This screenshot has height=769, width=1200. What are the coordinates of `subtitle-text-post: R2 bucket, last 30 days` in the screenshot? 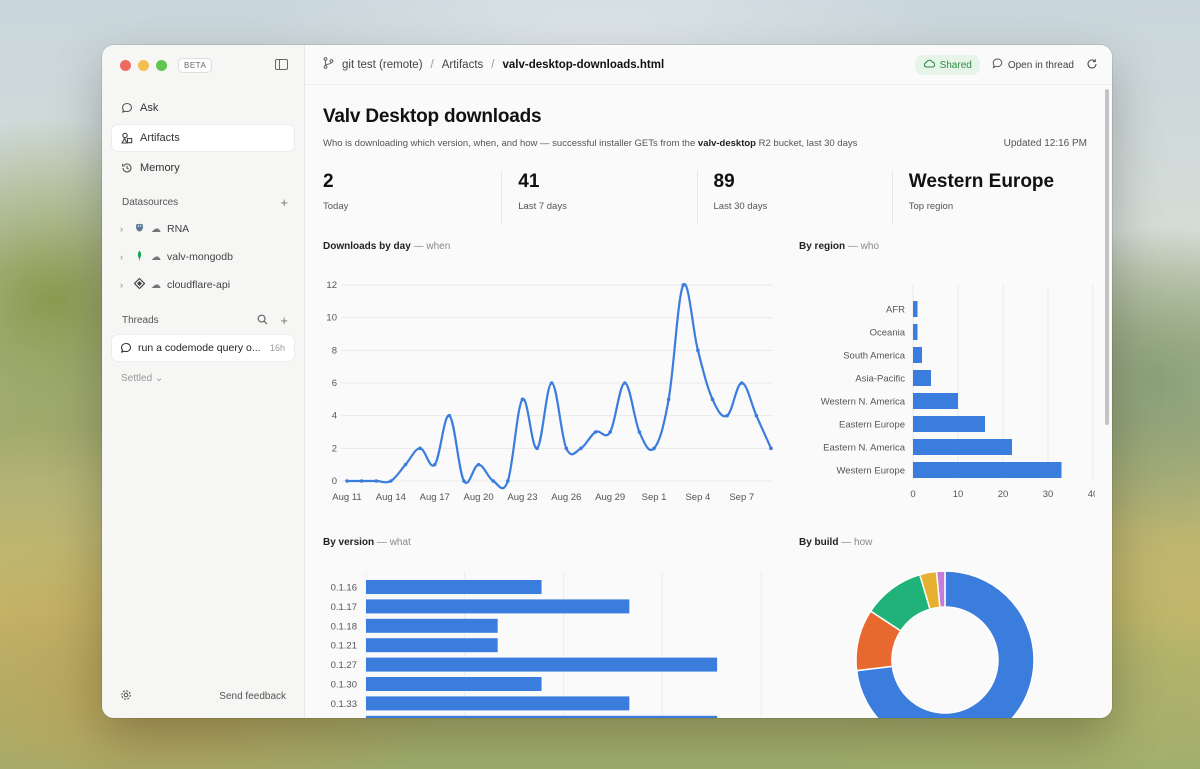 It's located at (806, 143).